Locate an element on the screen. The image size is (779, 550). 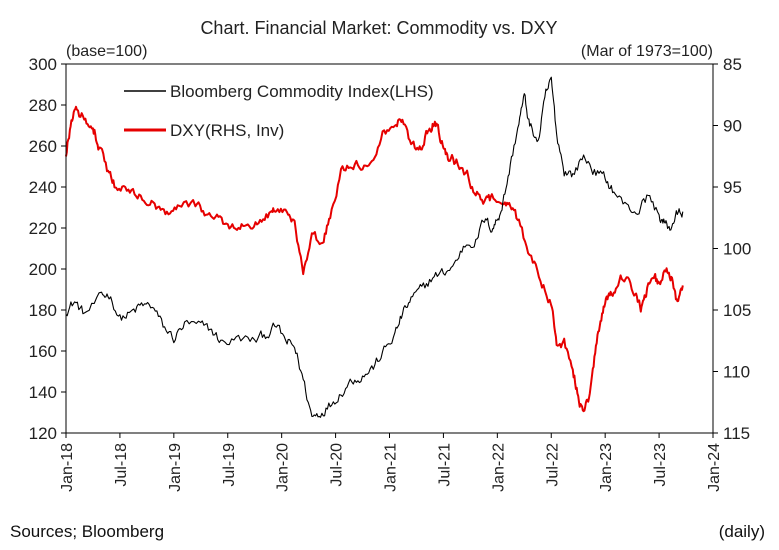
x-tick-label: Jul-23 is located at coordinates (660, 465).